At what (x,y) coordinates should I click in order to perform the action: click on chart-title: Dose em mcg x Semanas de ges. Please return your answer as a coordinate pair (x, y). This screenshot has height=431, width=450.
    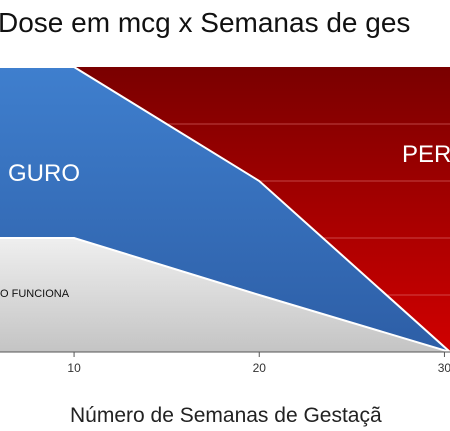
    Looking at the image, I should click on (205, 22).